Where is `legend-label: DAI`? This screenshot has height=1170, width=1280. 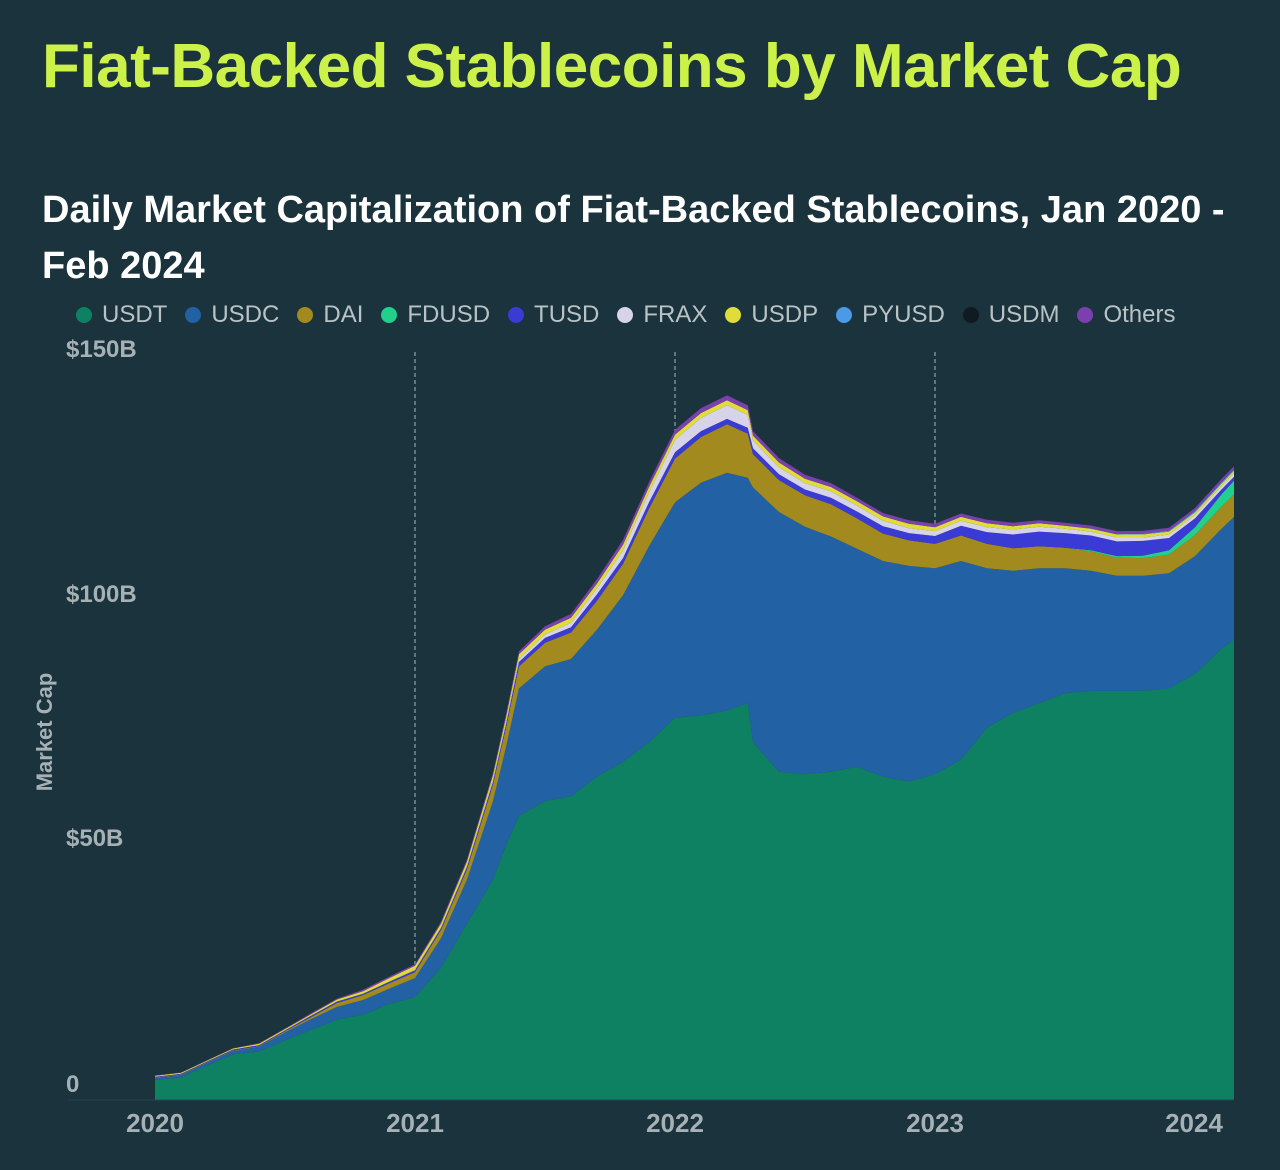
legend-label: DAI is located at coordinates (343, 314).